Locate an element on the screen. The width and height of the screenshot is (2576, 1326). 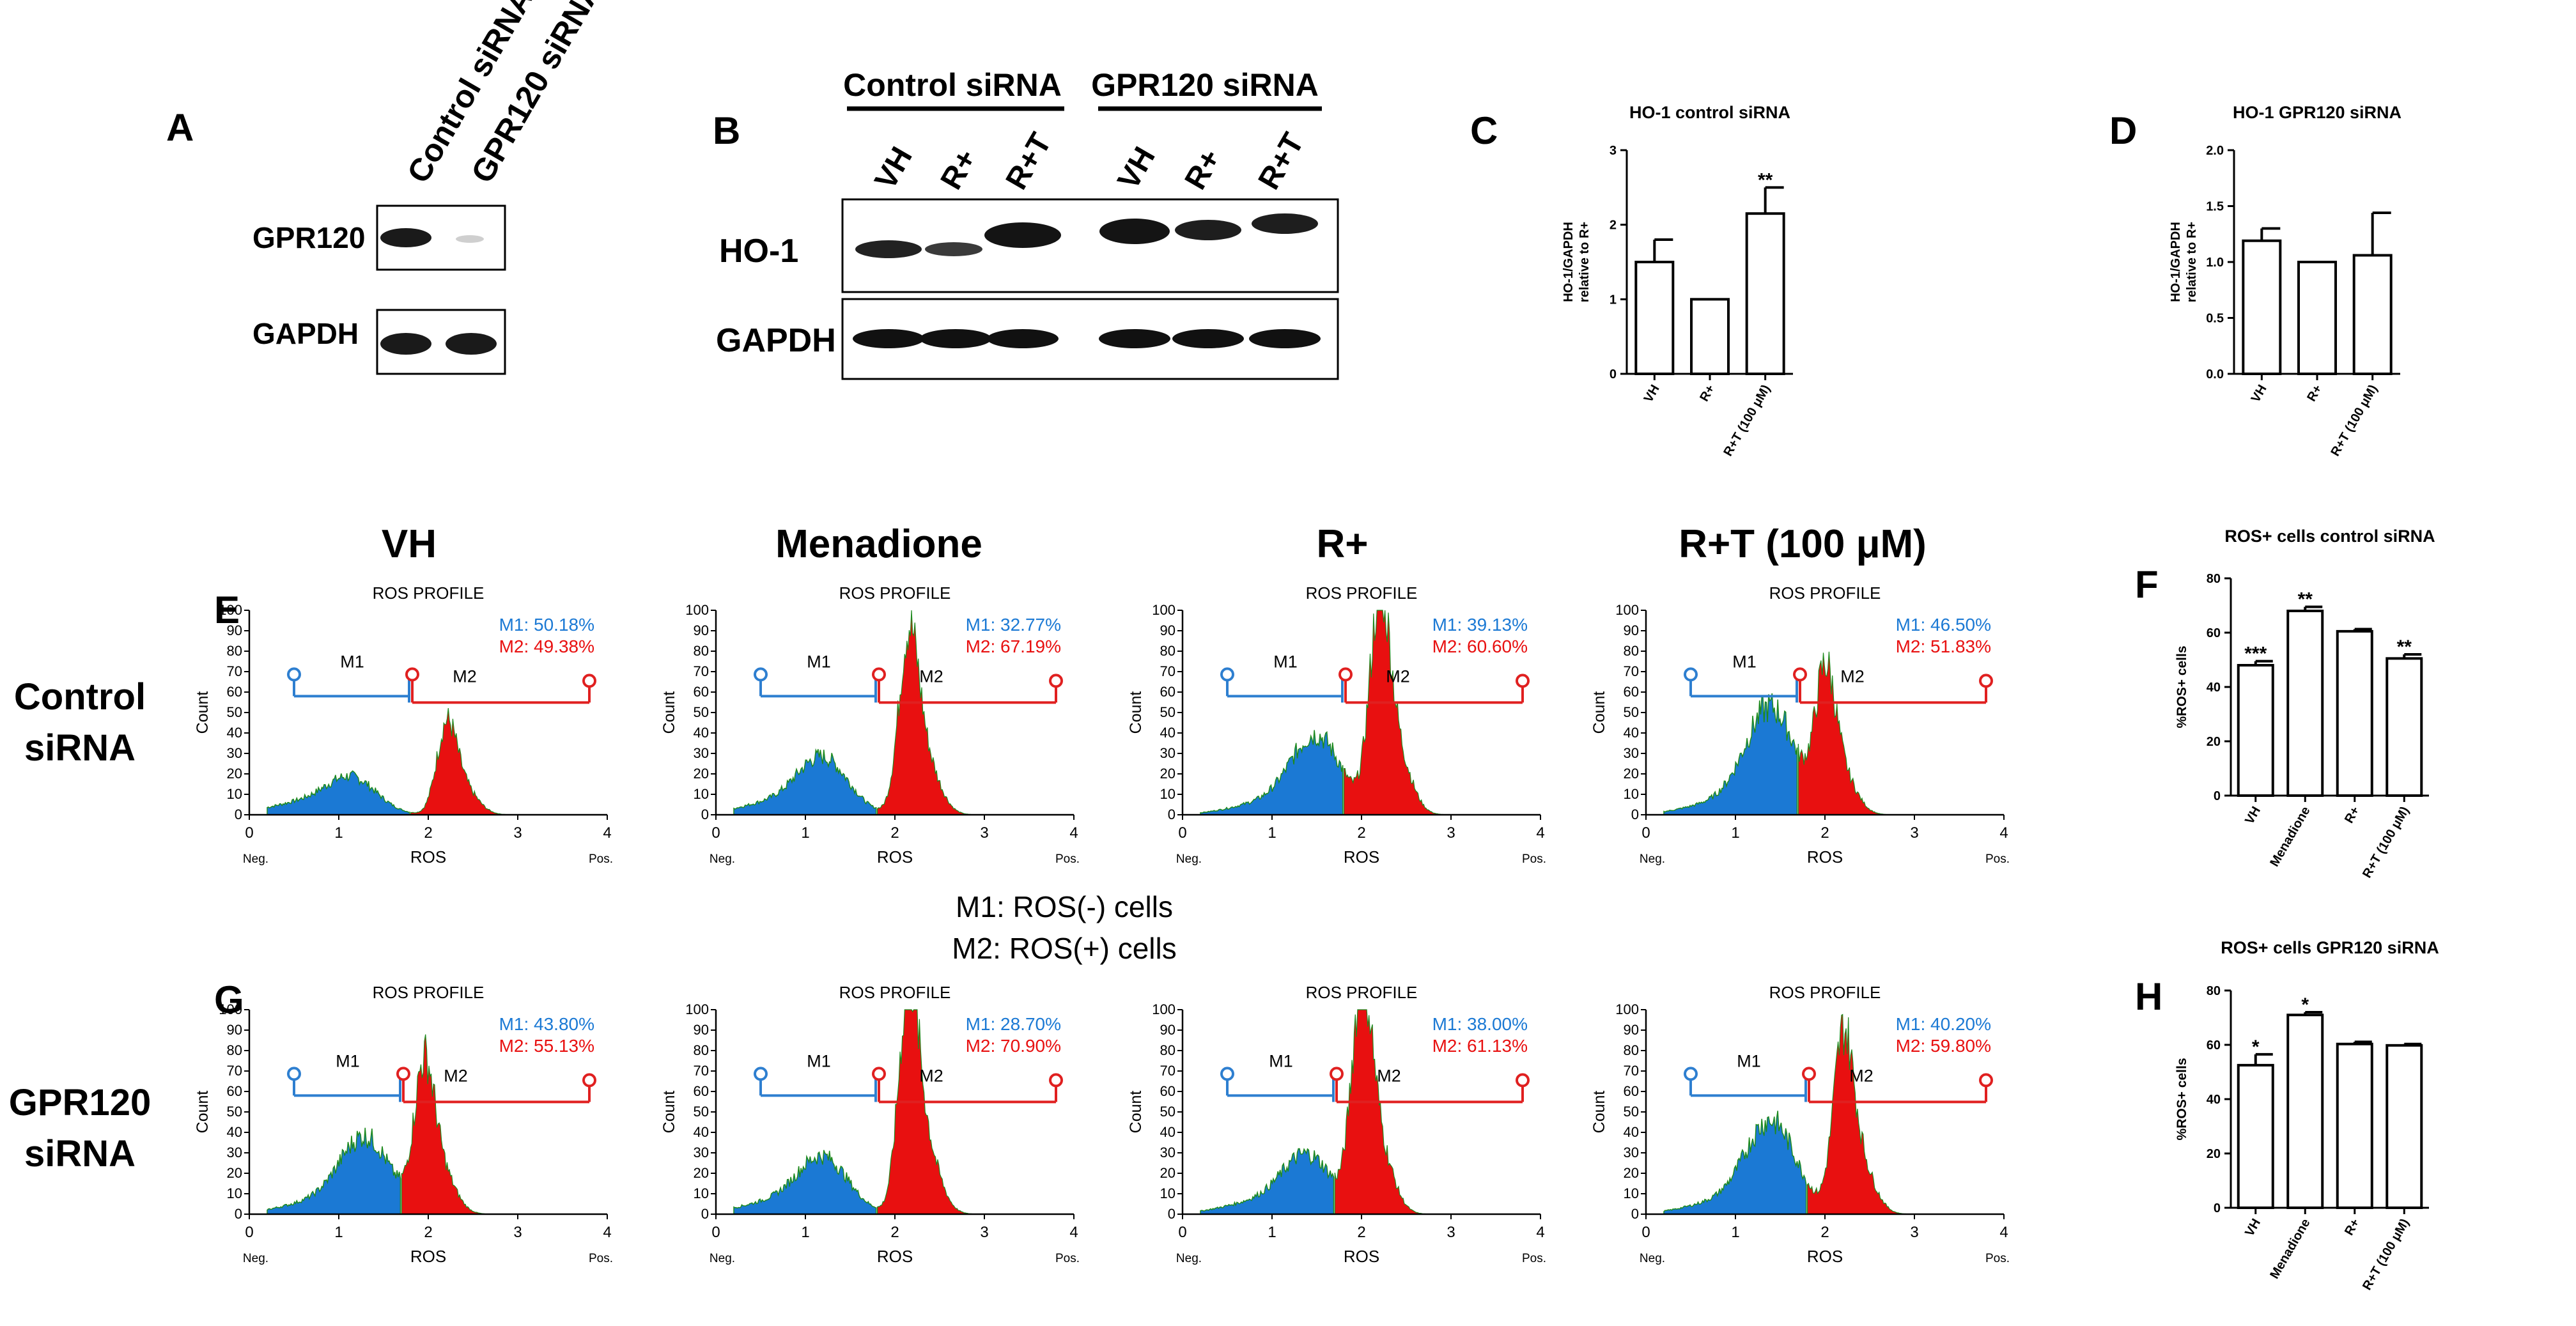
gate-m1-label: M1 is located at coordinates (1749, 1060).